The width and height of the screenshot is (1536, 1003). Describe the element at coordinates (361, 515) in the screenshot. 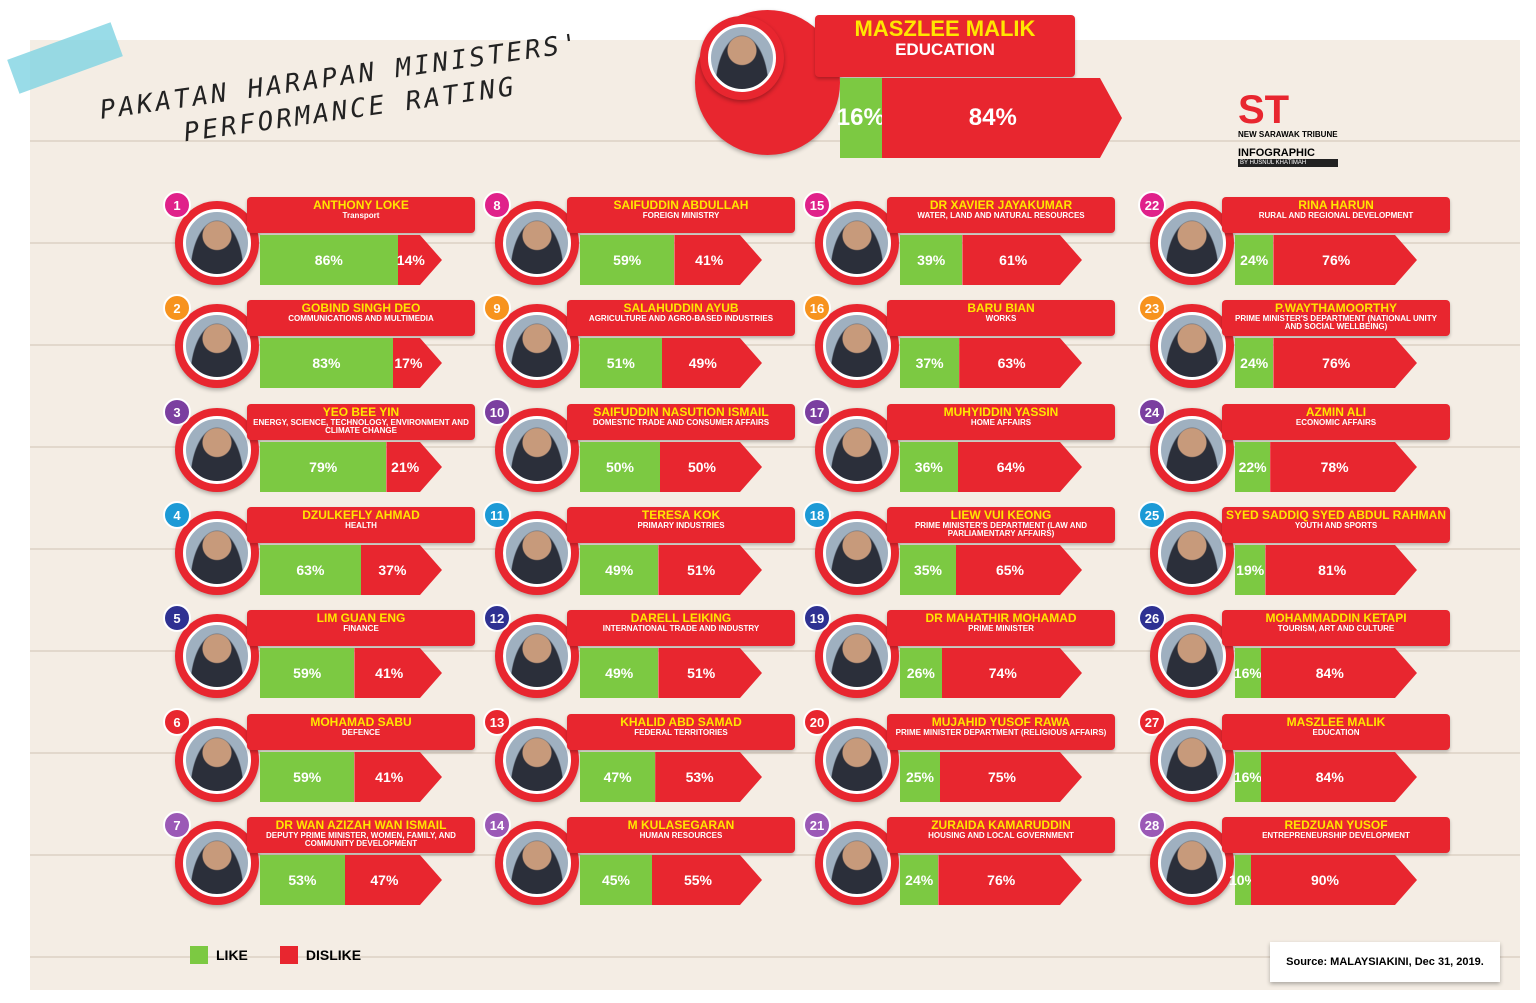

I see `minister-name: DZULKEFLY AHMAD` at that location.